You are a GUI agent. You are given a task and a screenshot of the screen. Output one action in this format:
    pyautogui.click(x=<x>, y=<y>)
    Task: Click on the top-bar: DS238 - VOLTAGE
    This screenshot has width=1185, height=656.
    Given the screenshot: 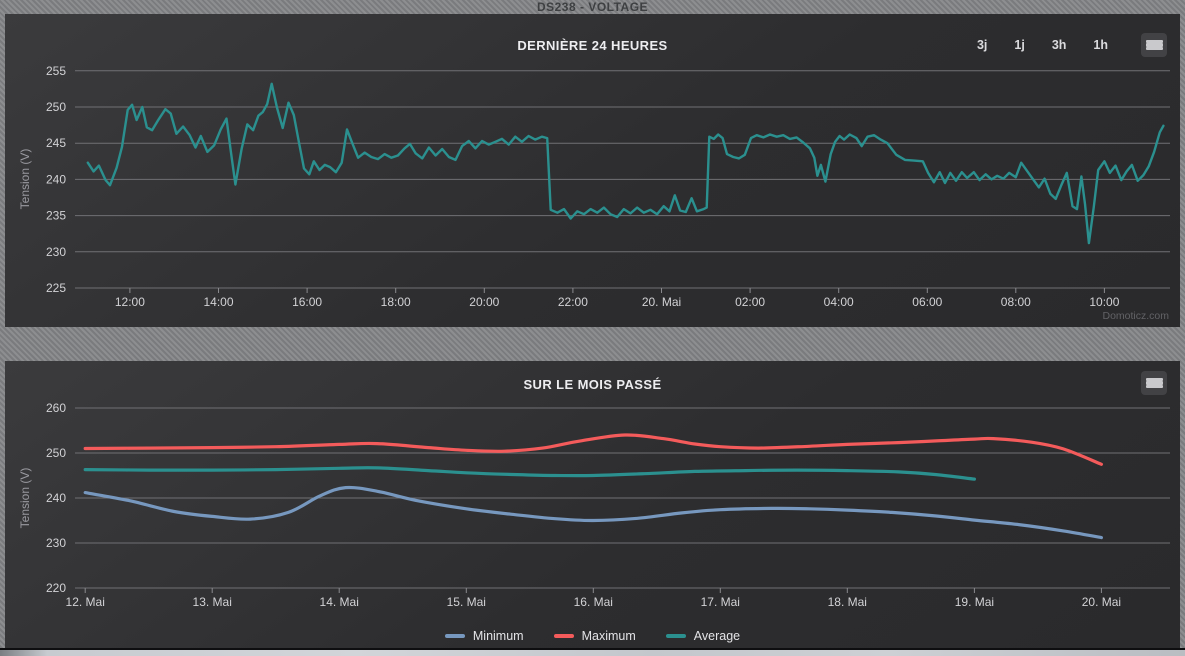 What is the action you would take?
    pyautogui.click(x=592, y=7)
    